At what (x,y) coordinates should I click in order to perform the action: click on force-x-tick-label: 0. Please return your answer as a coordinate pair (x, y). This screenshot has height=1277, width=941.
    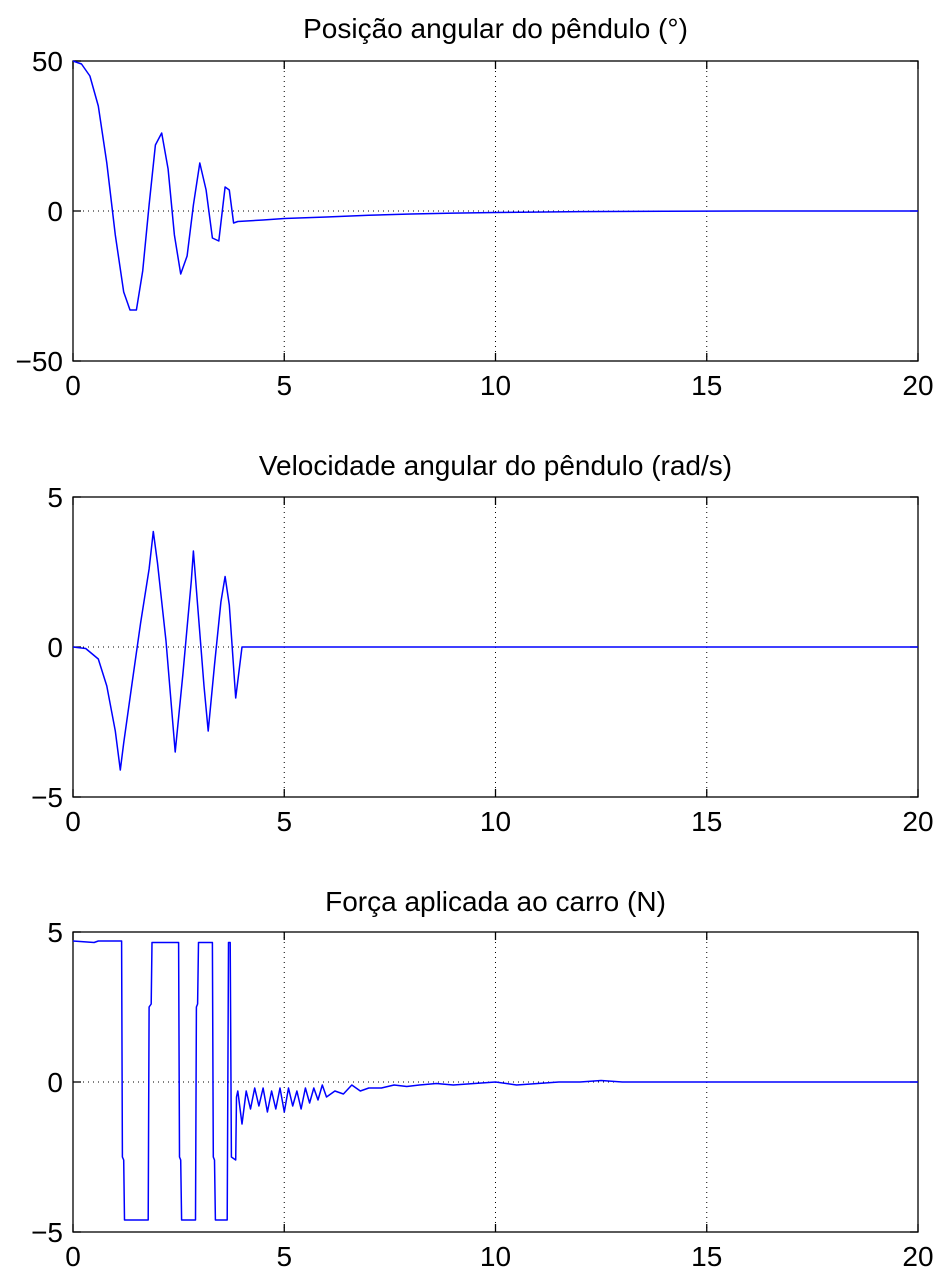
    Looking at the image, I should click on (73, 1256).